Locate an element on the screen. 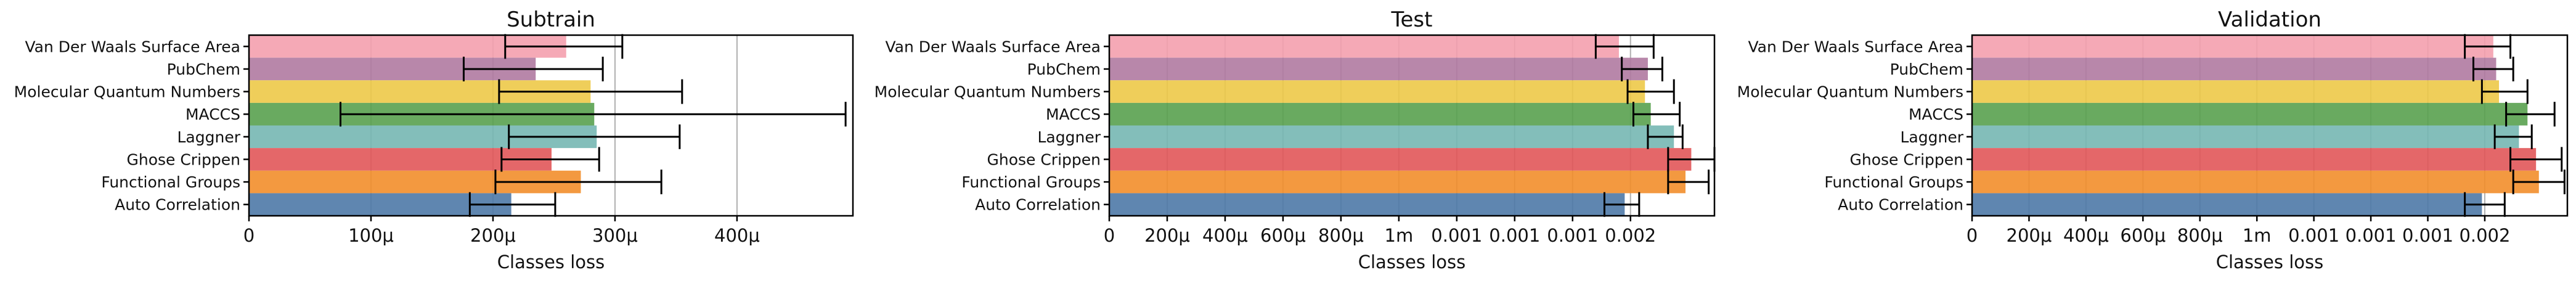  x-tick-label: 100μ is located at coordinates (371, 235).